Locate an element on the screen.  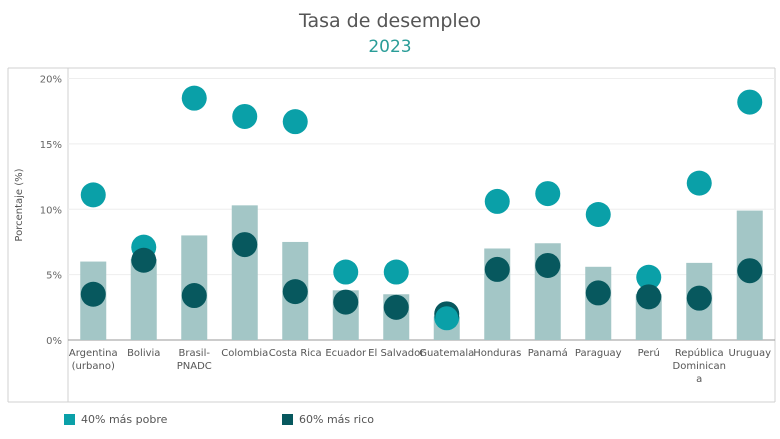
bar is located at coordinates (244, 272).